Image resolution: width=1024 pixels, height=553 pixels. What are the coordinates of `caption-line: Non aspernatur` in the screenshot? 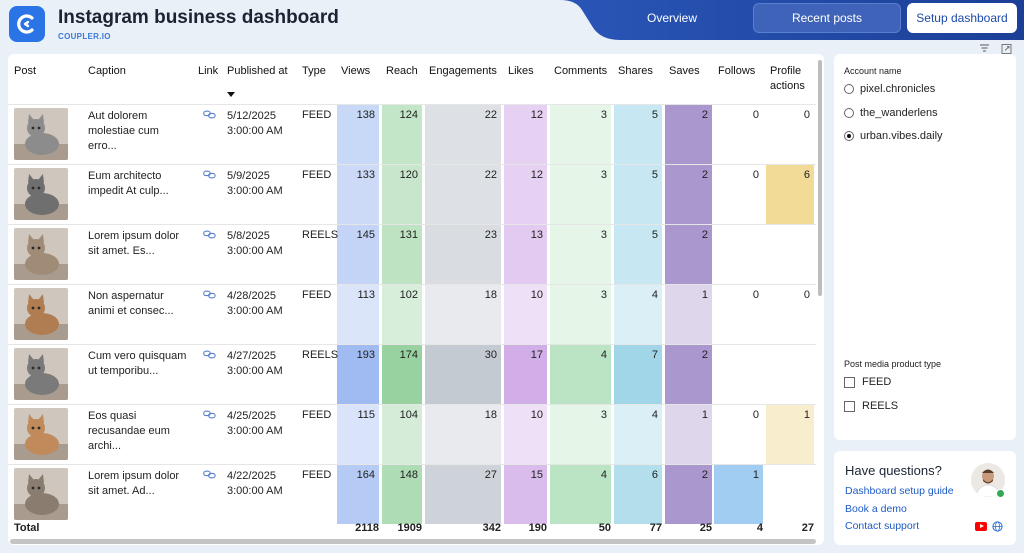 It's located at (126, 296).